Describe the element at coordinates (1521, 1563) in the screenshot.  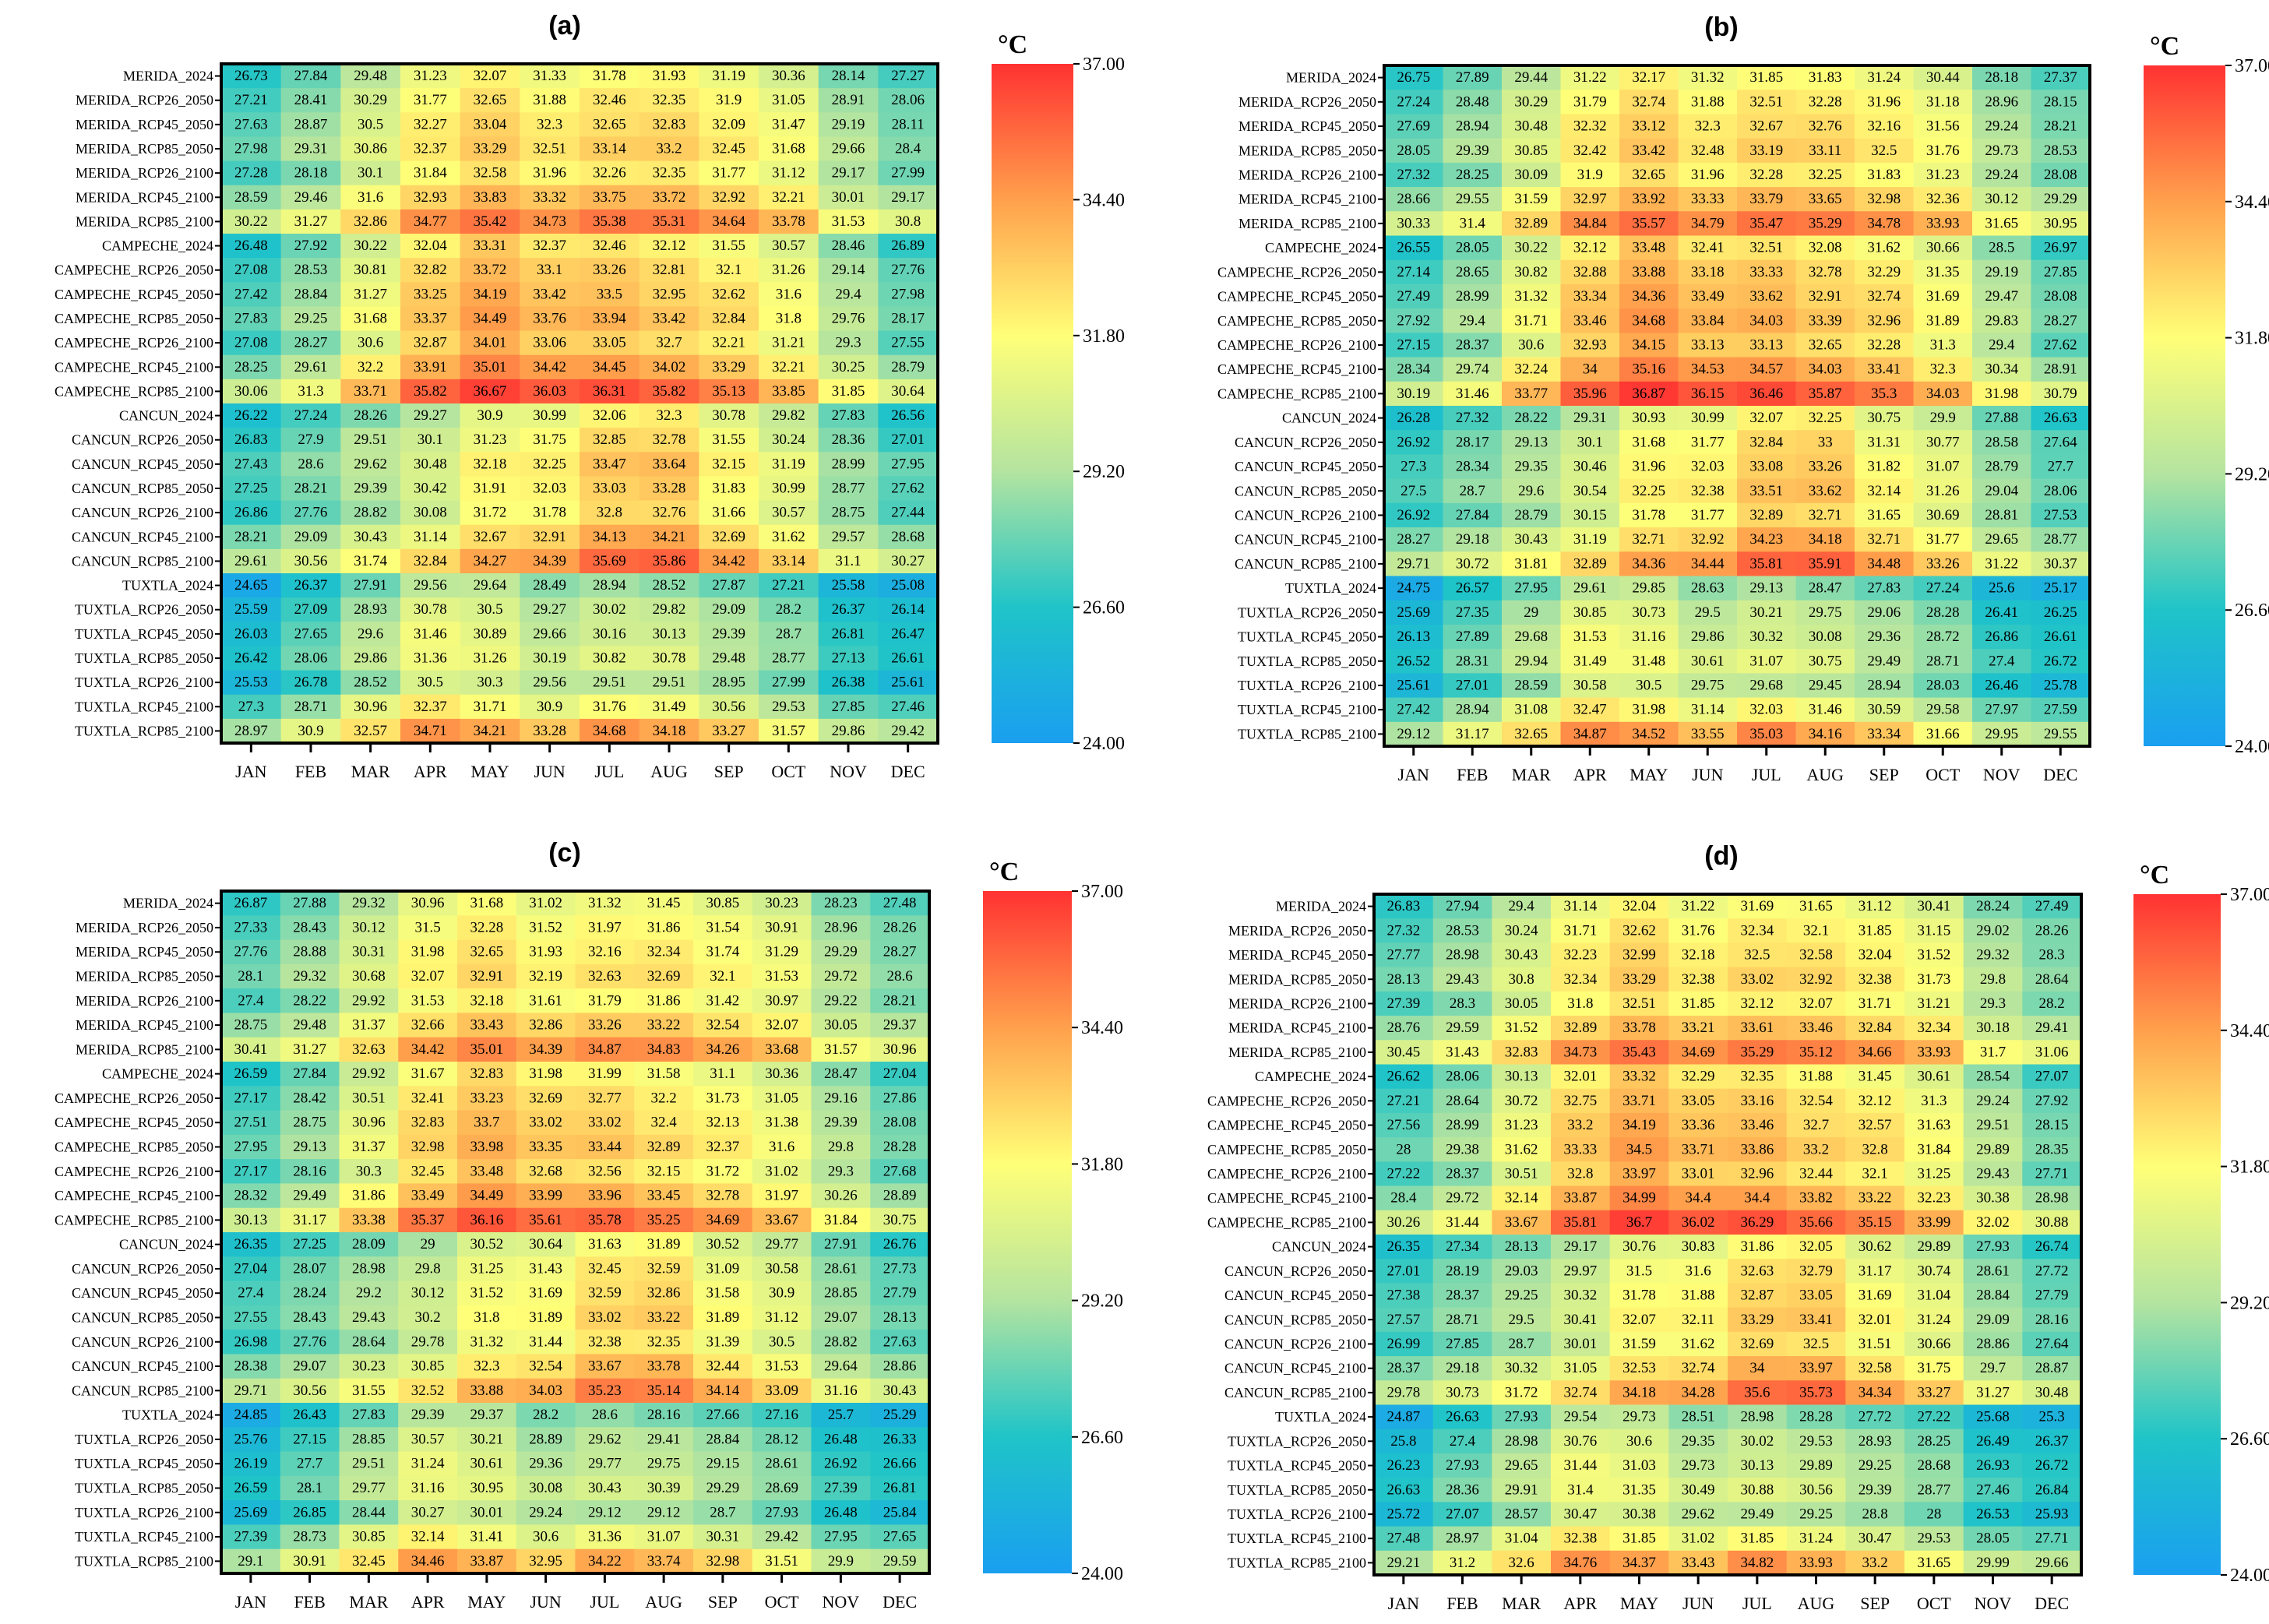
I see `cell-value: 32.6` at that location.